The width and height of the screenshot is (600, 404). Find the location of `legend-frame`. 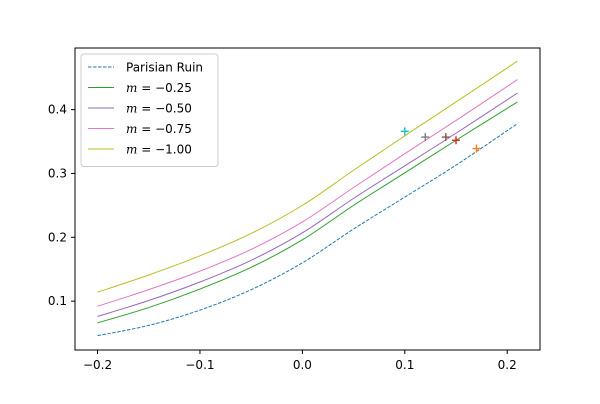

legend-frame is located at coordinates (149, 110).